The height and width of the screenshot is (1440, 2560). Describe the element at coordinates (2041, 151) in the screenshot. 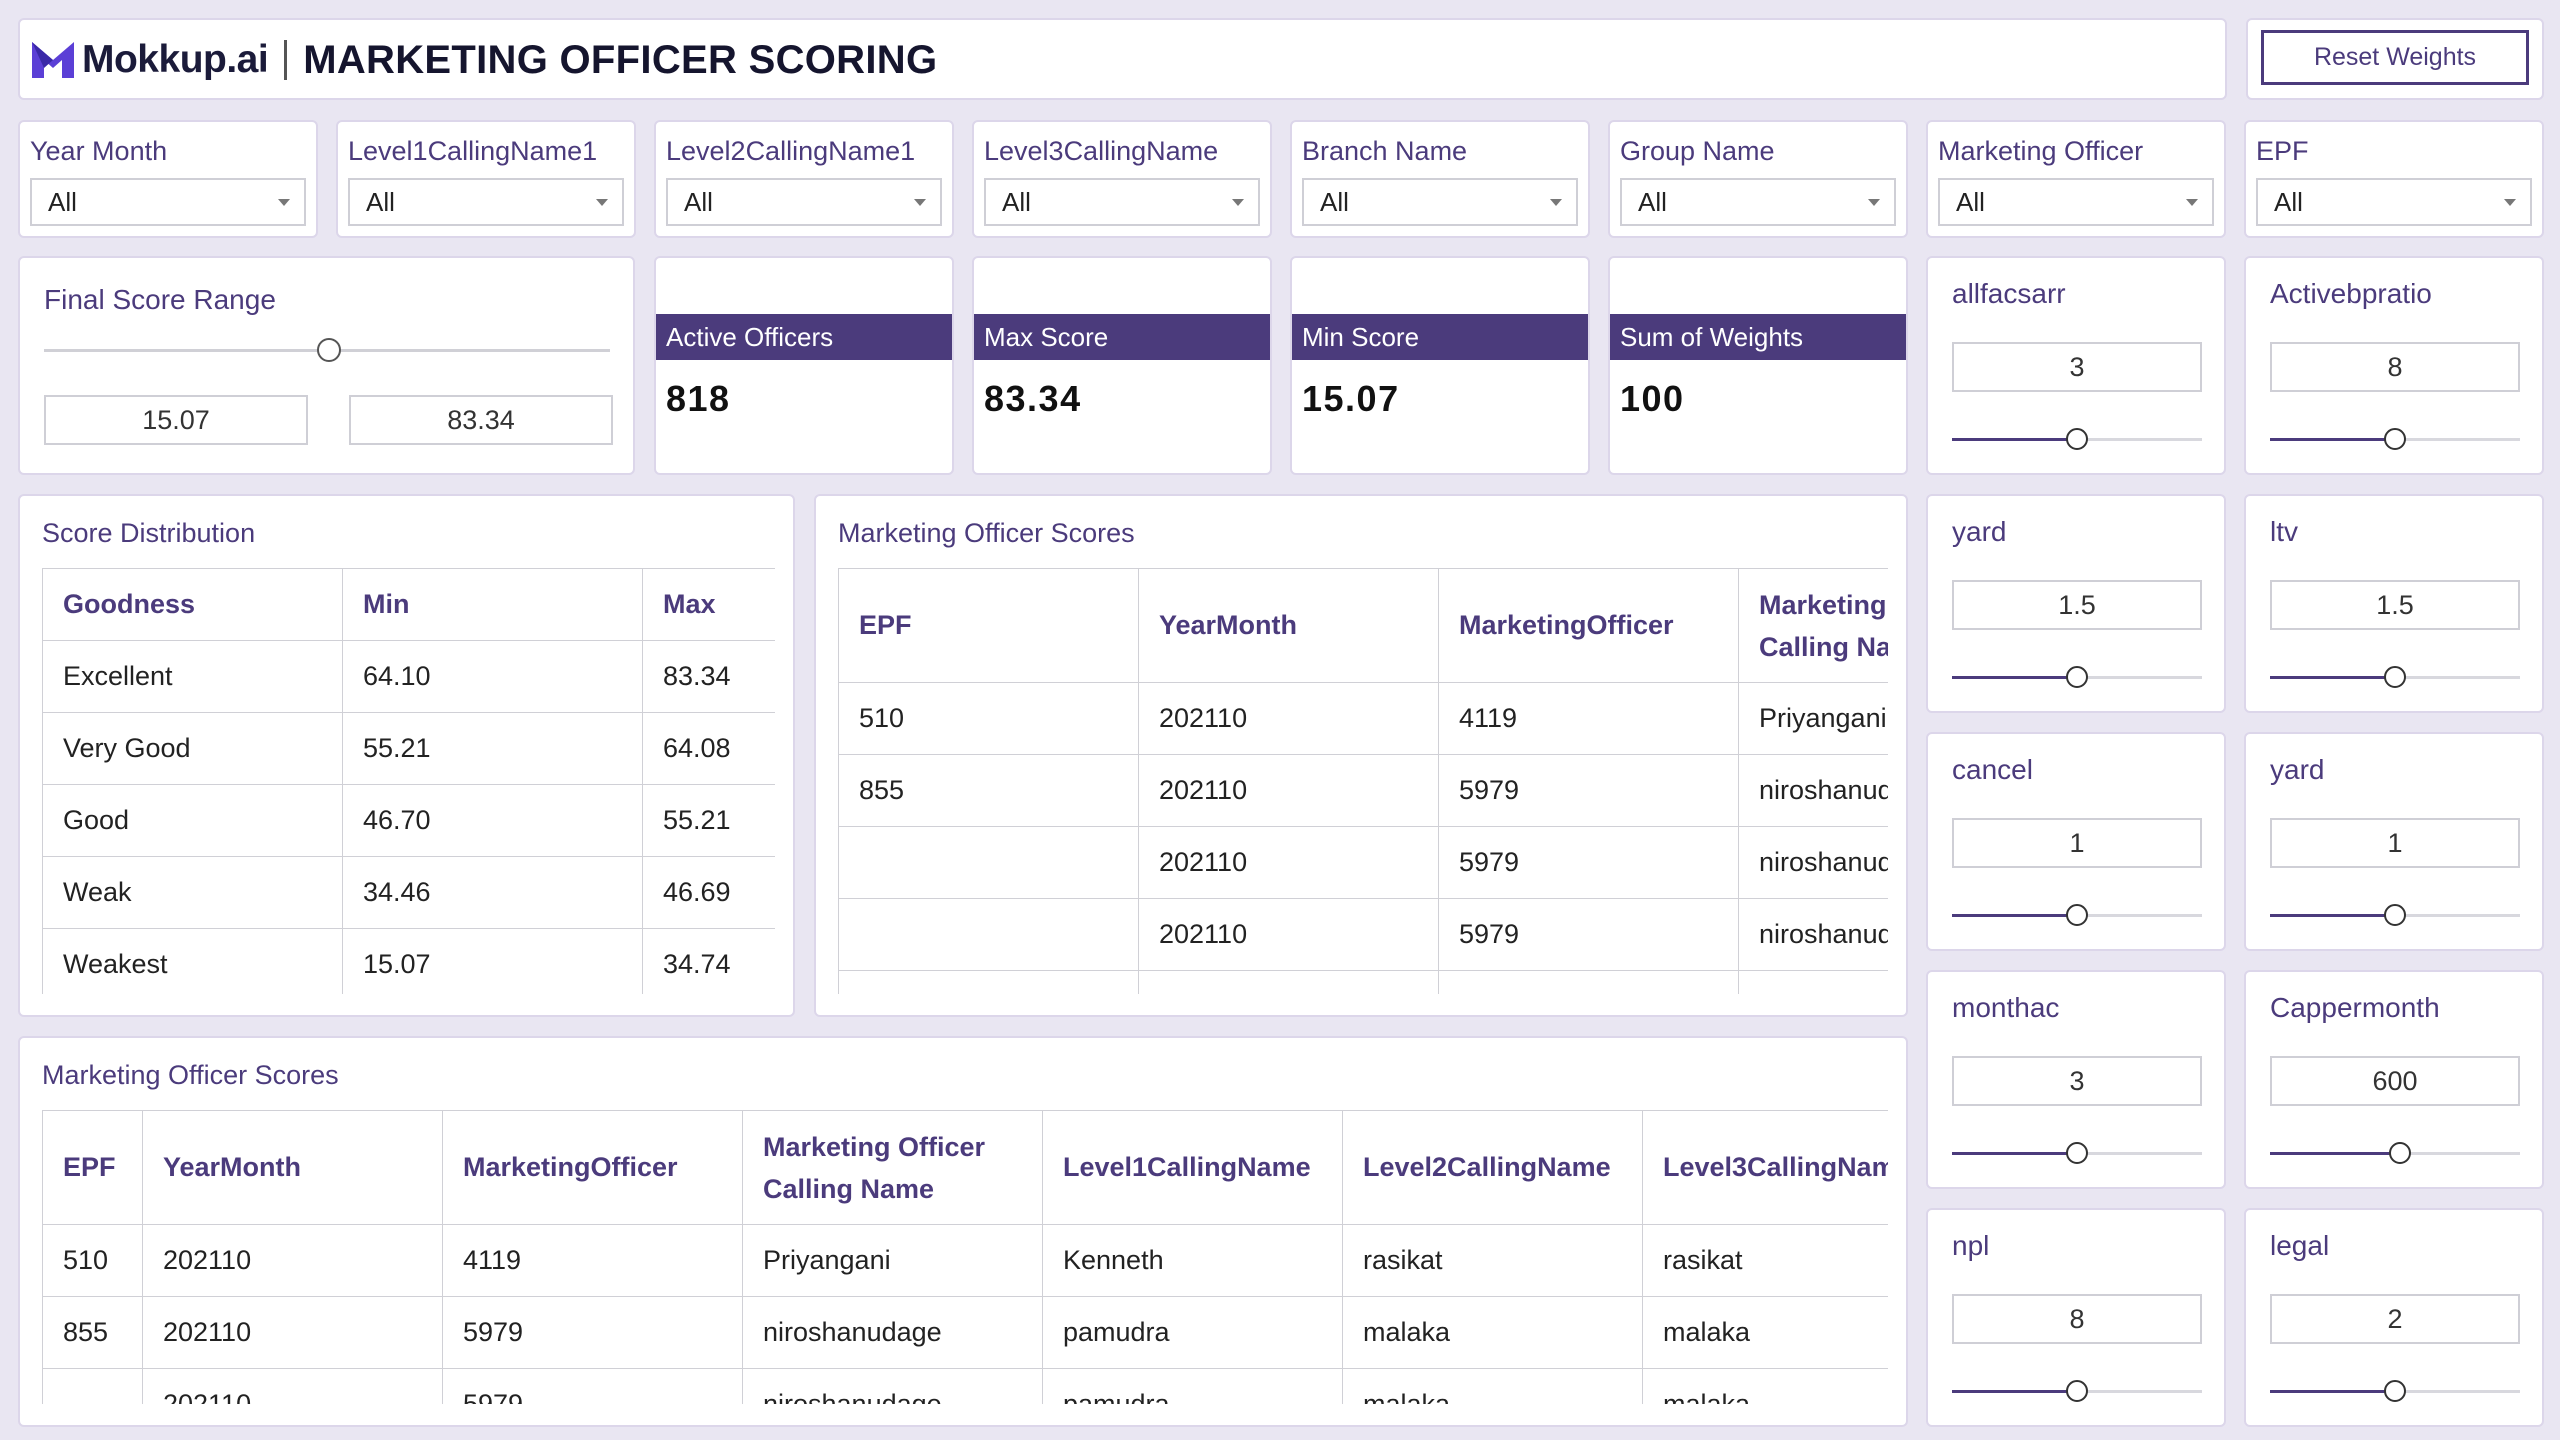

I see `filter-label: Marketing Officer` at that location.